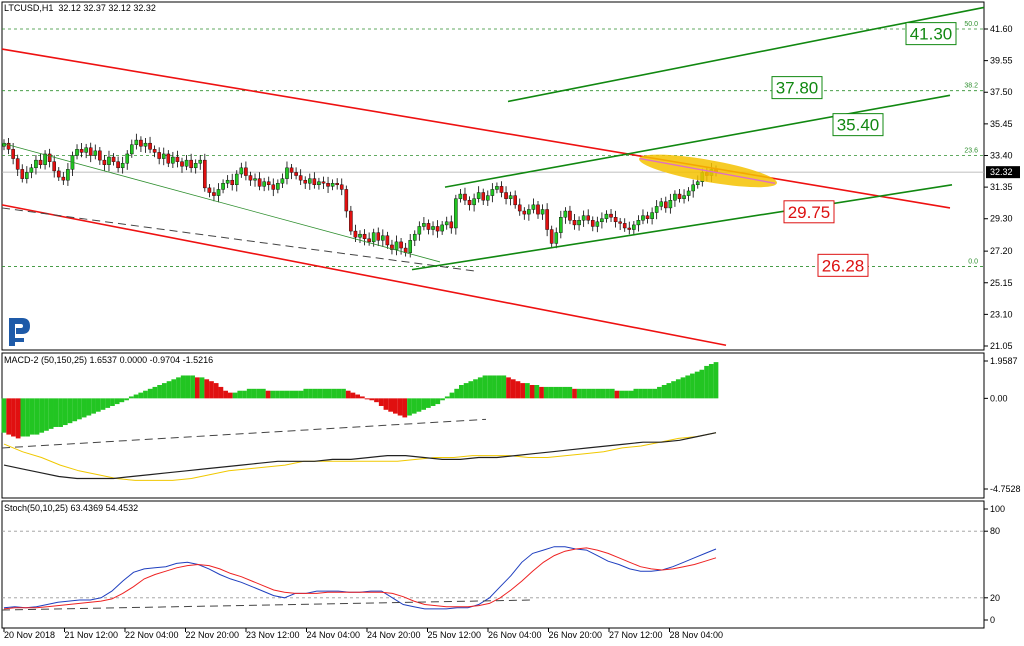  I want to click on level-label-box, so click(931, 34).